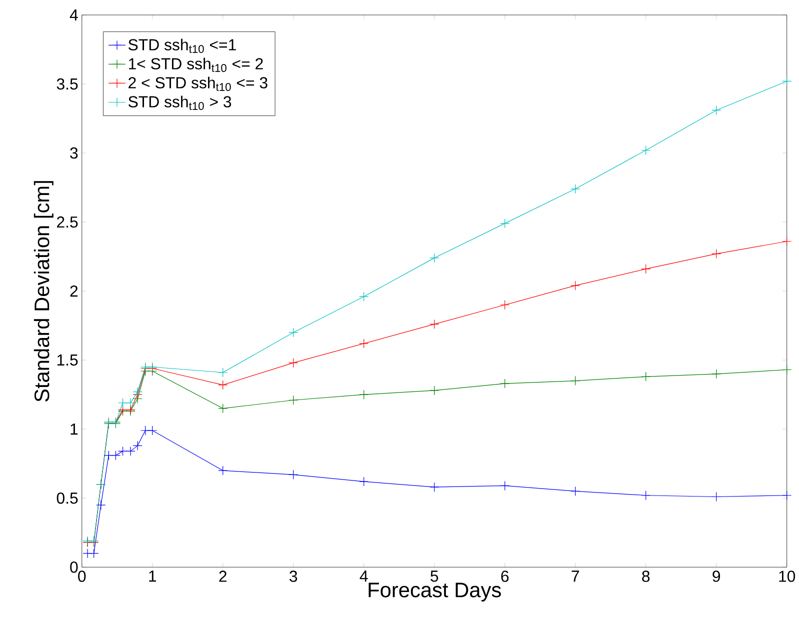 Image resolution: width=799 pixels, height=627 pixels. Describe the element at coordinates (67, 498) in the screenshot. I see `y-tick-label: 0.5` at that location.